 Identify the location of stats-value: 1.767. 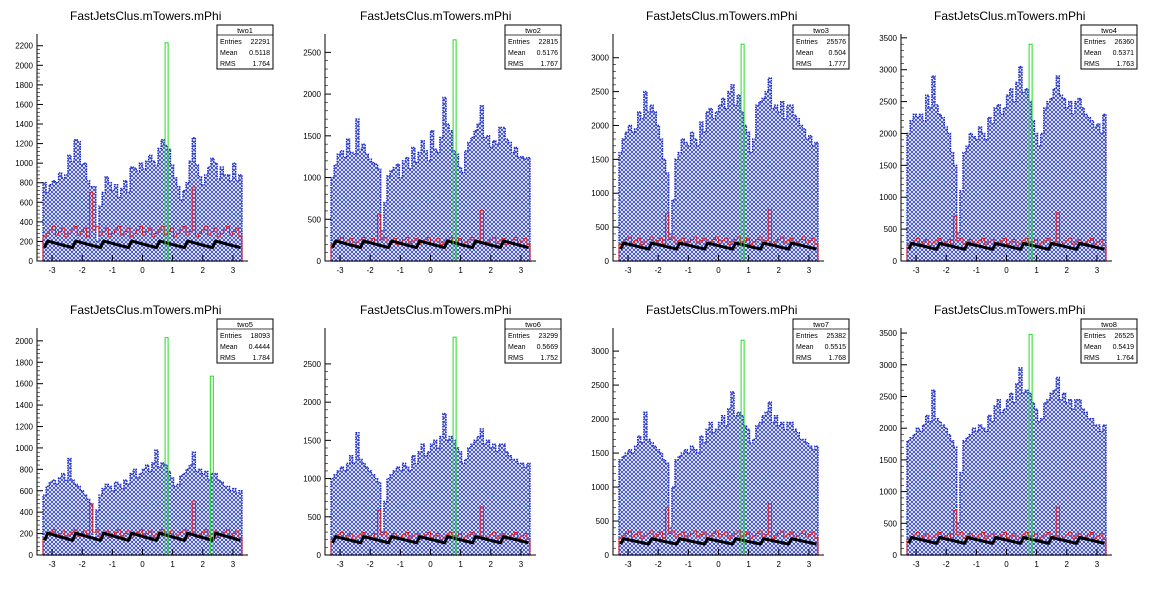
(549, 64).